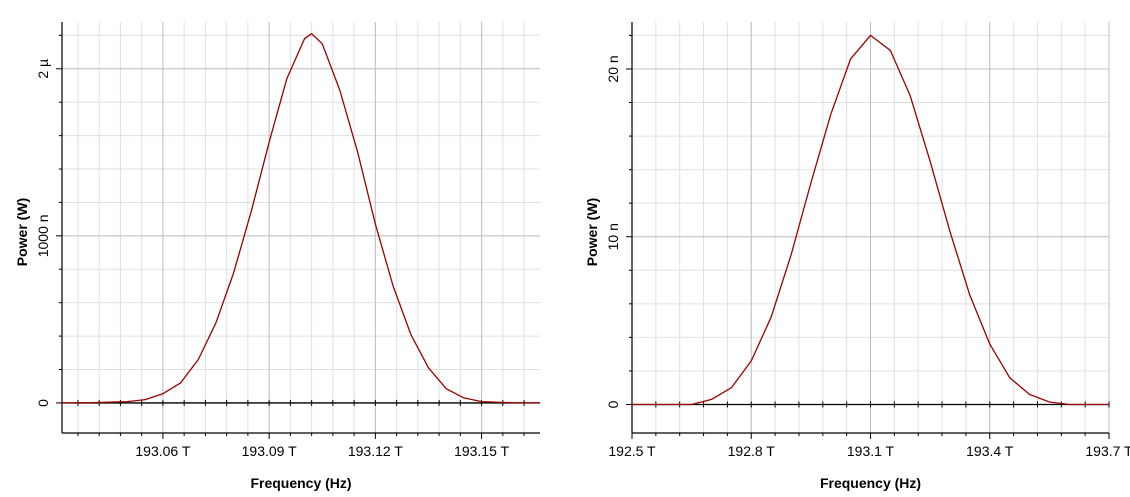 This screenshot has width=1130, height=497. I want to click on chart0-y-axis-title: Power (W), so click(22, 232).